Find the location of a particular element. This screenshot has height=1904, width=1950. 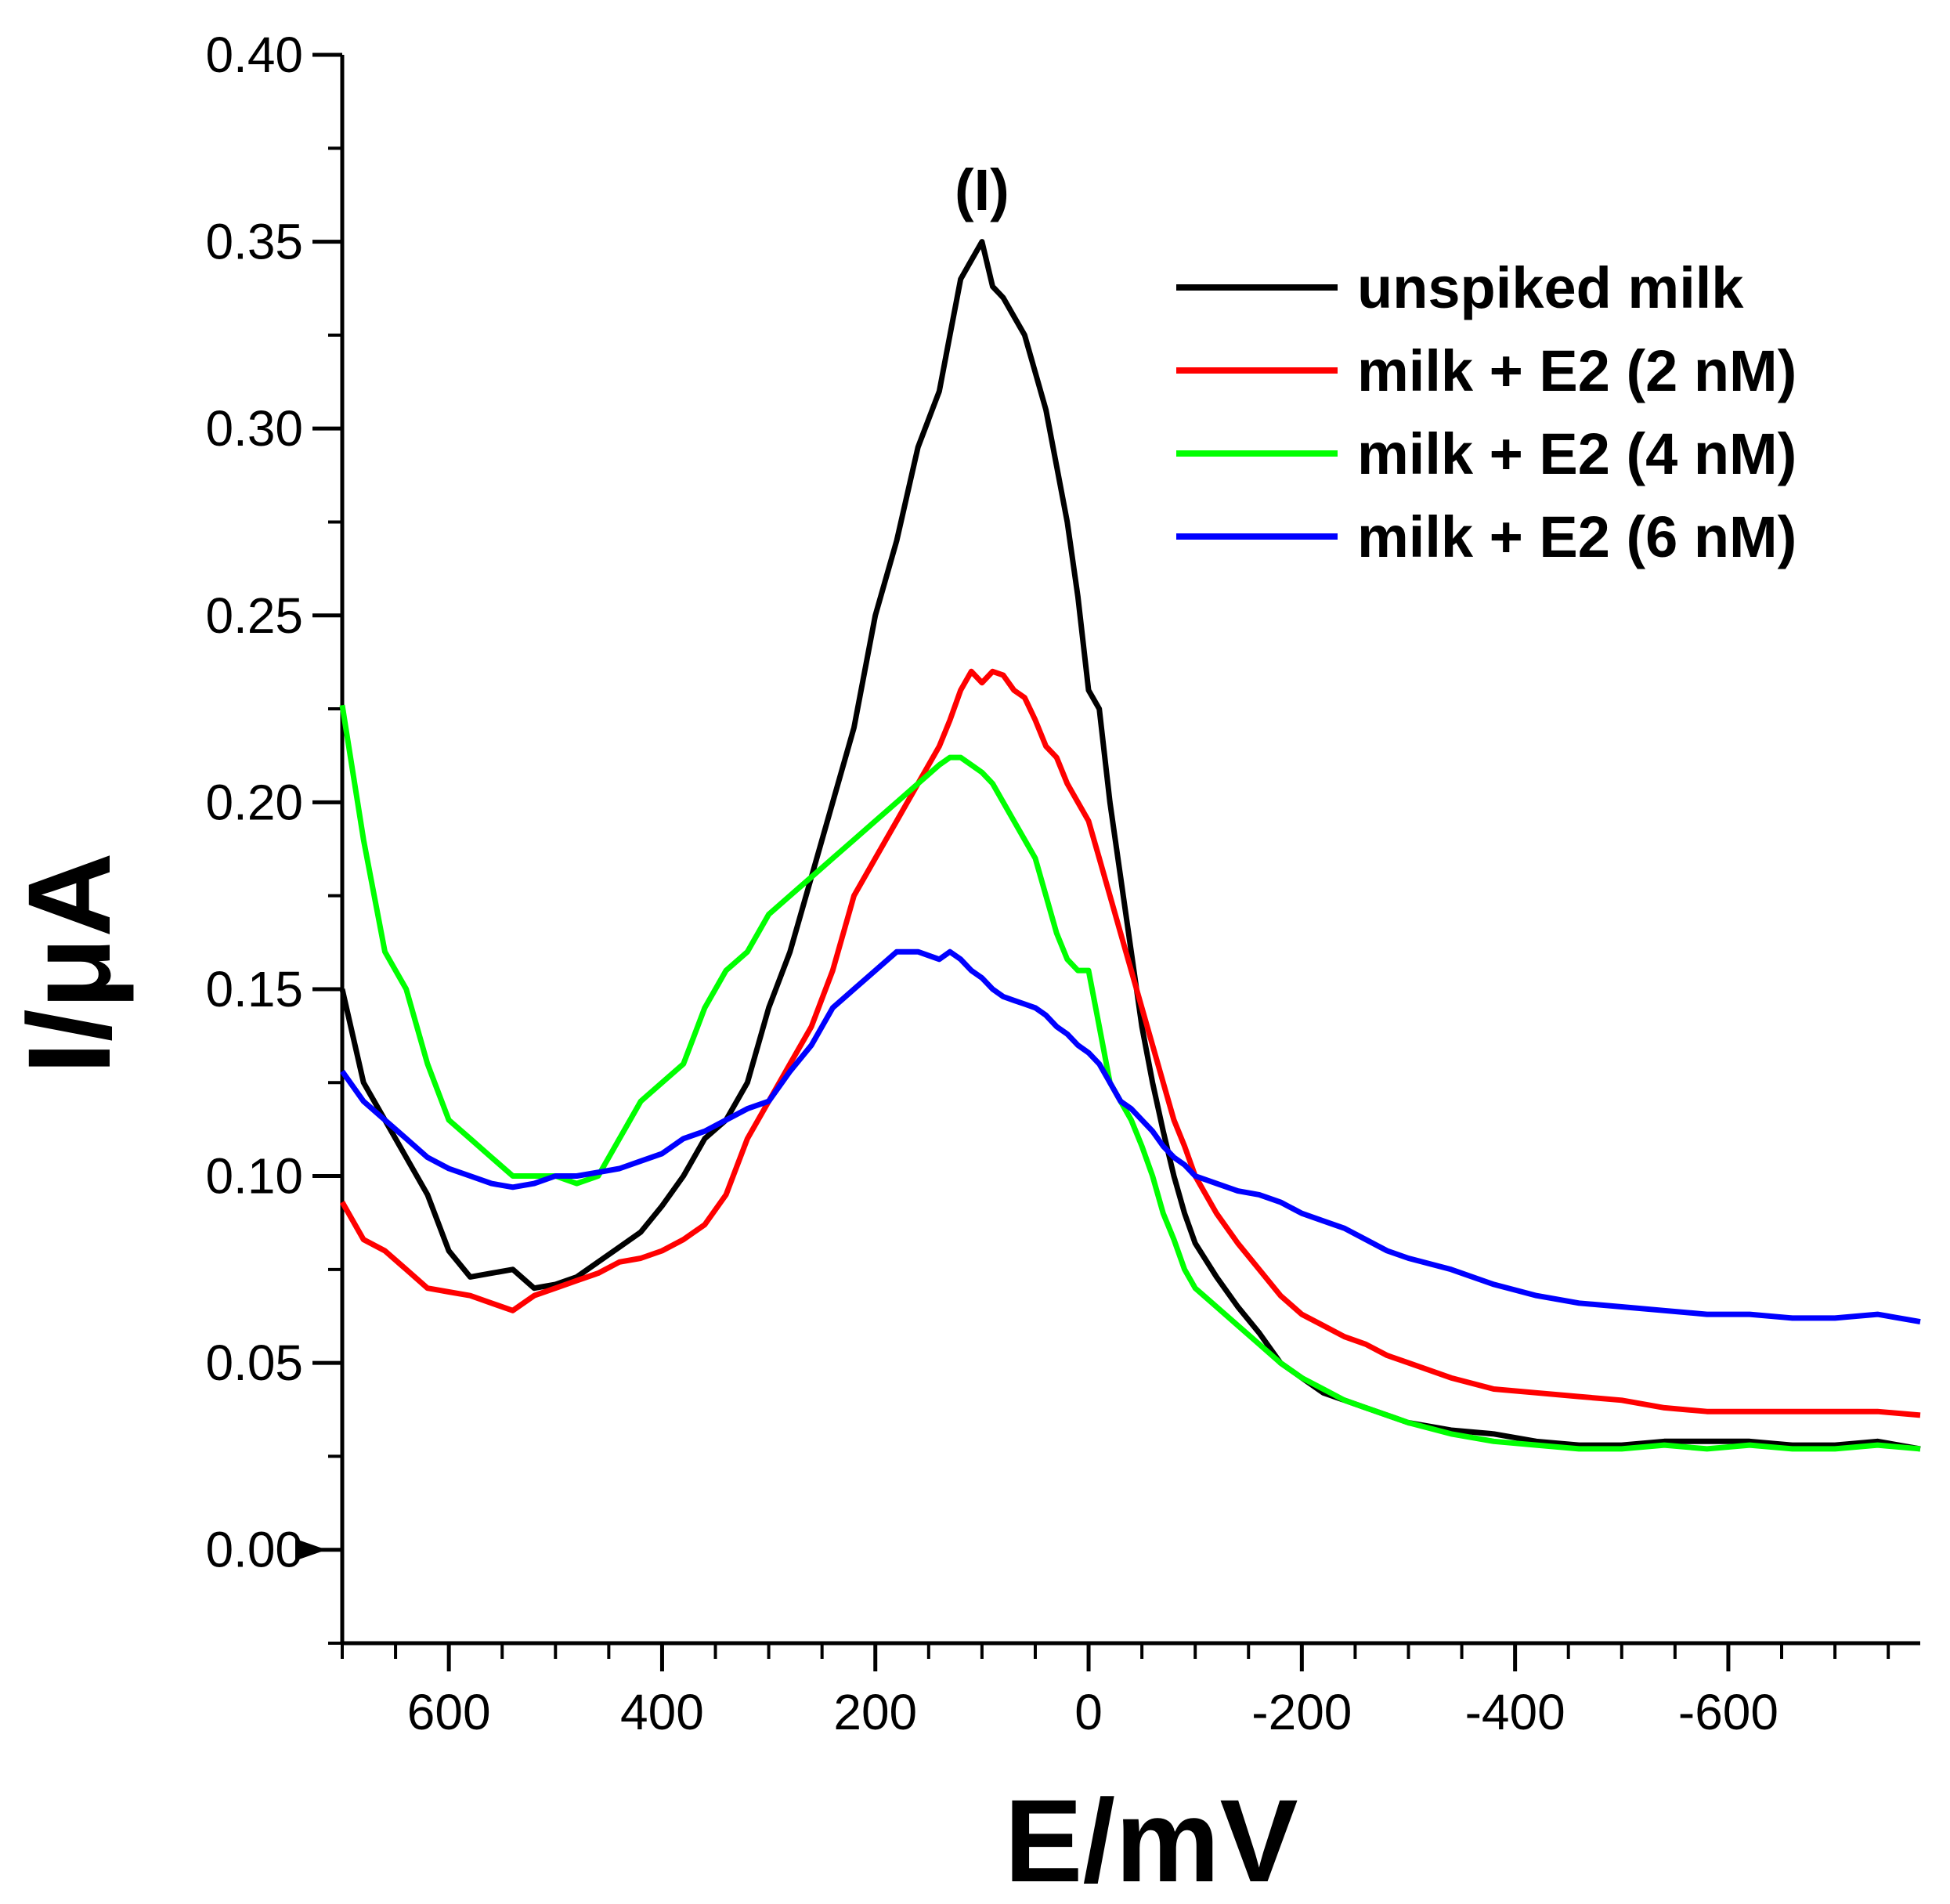

zero-marker is located at coordinates (311, 1549).